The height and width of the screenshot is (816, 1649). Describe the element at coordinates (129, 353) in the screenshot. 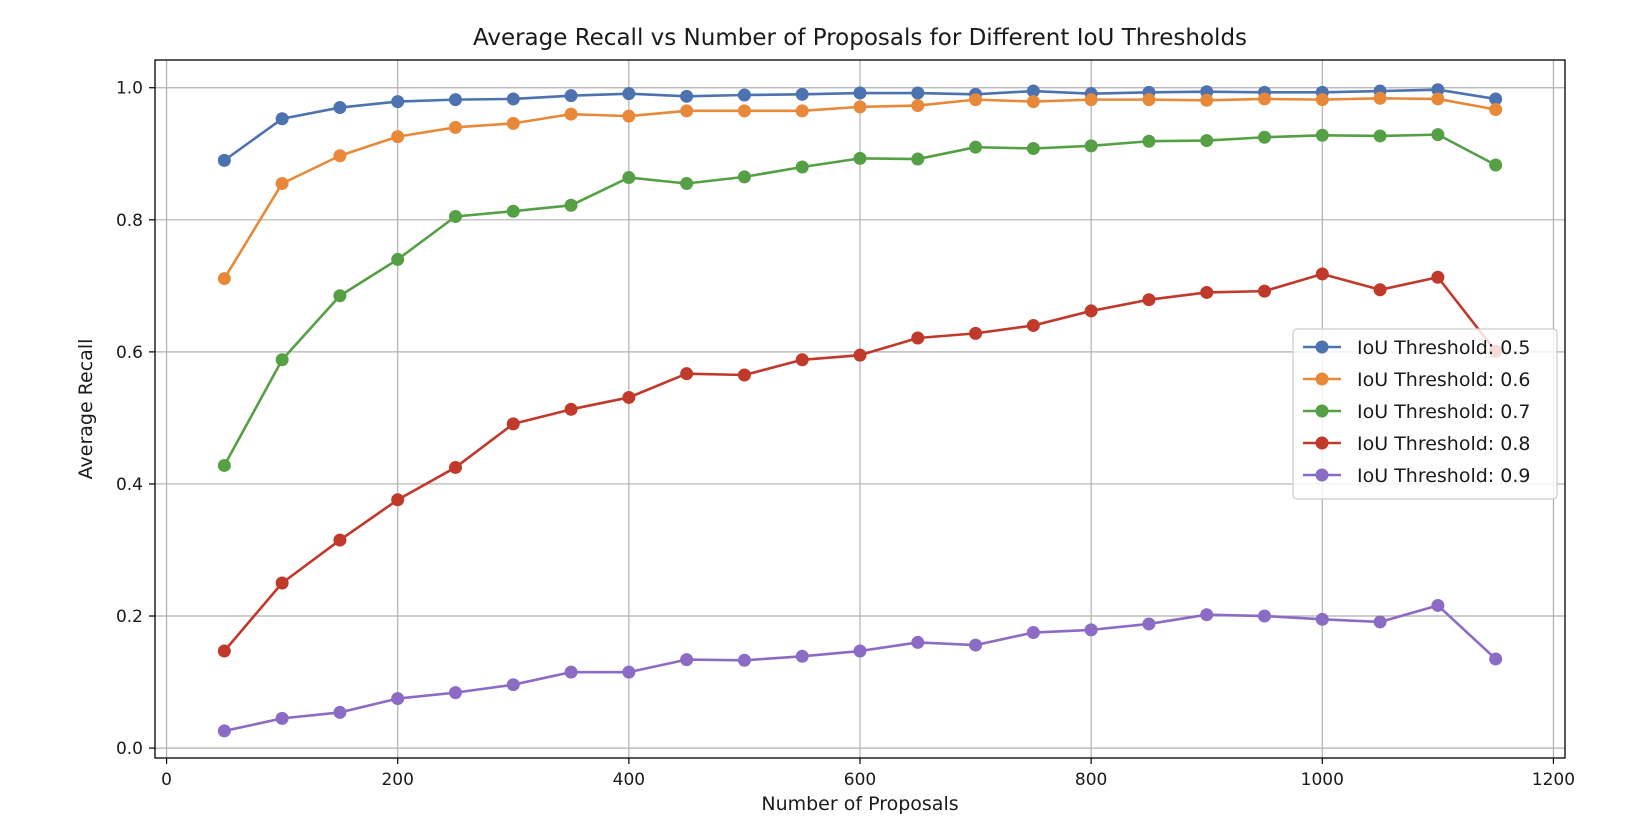

I see `y-tick-label: 0.6` at that location.